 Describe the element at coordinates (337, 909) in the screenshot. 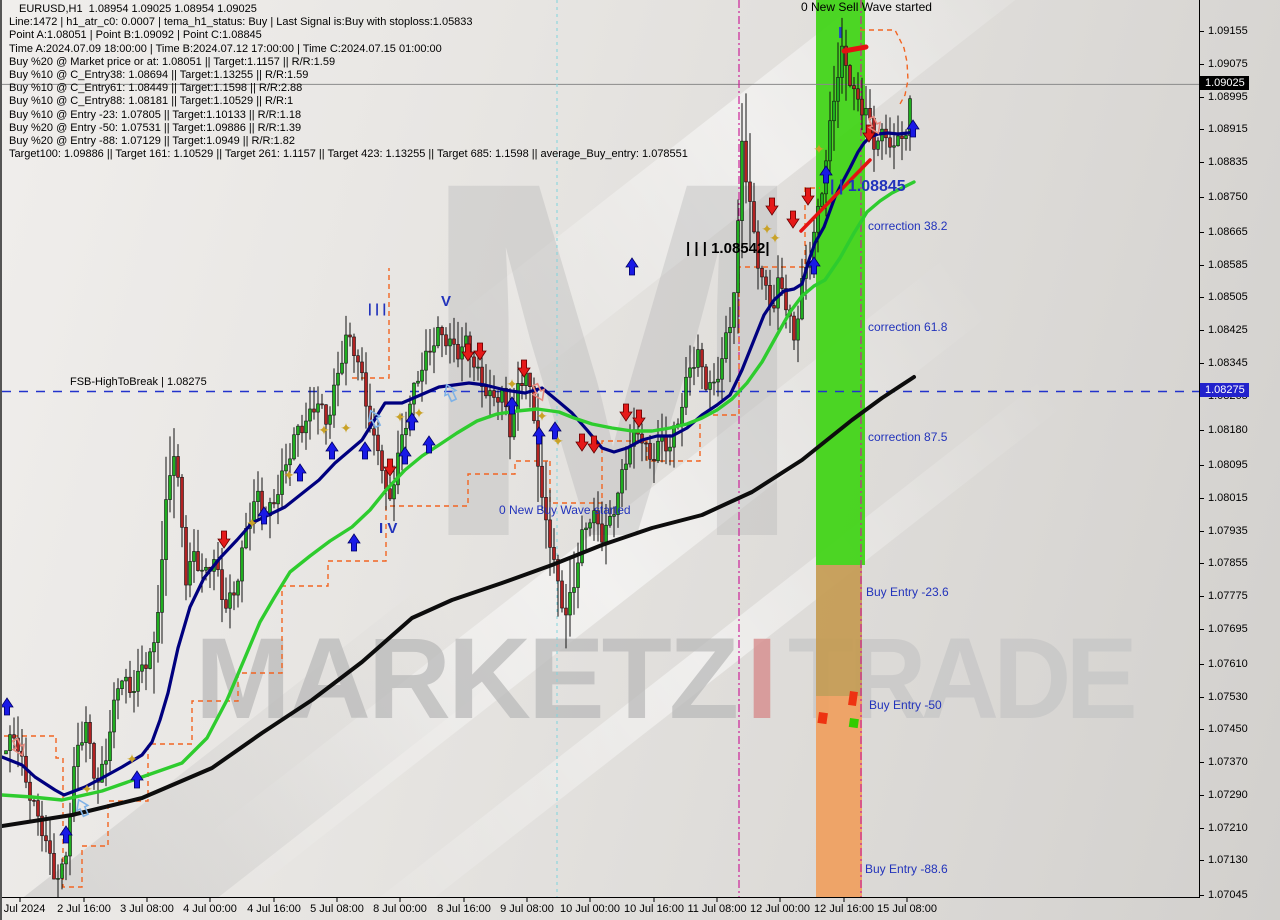

I see `time-axis-label: 5 Jul 08:00` at that location.